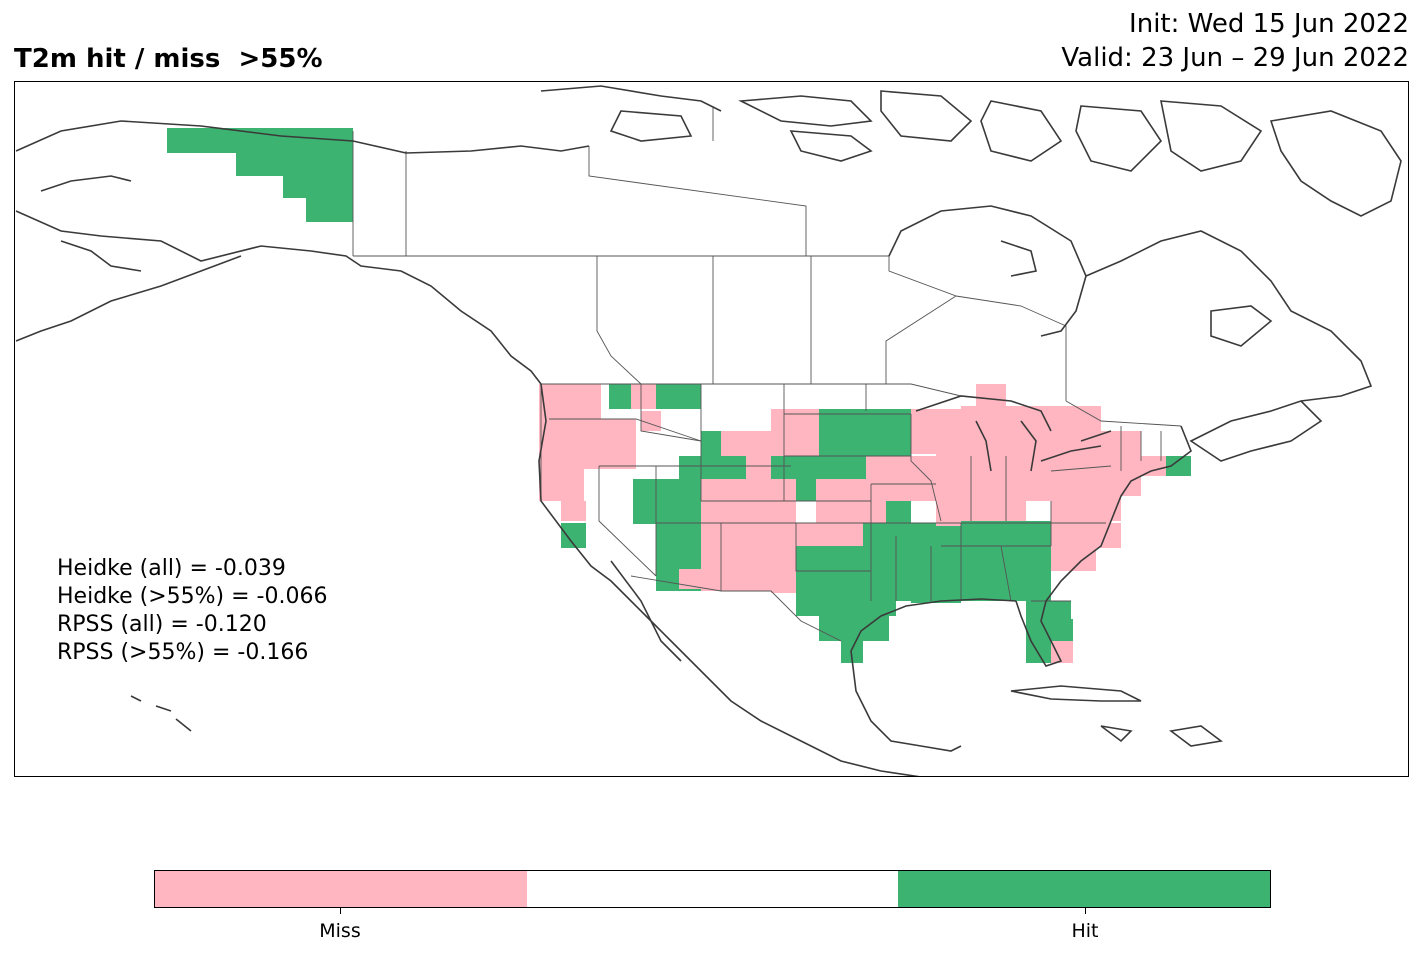  Describe the element at coordinates (1269, 24) in the screenshot. I see `init-date: Init: Wed 15 Jun 2022` at that location.